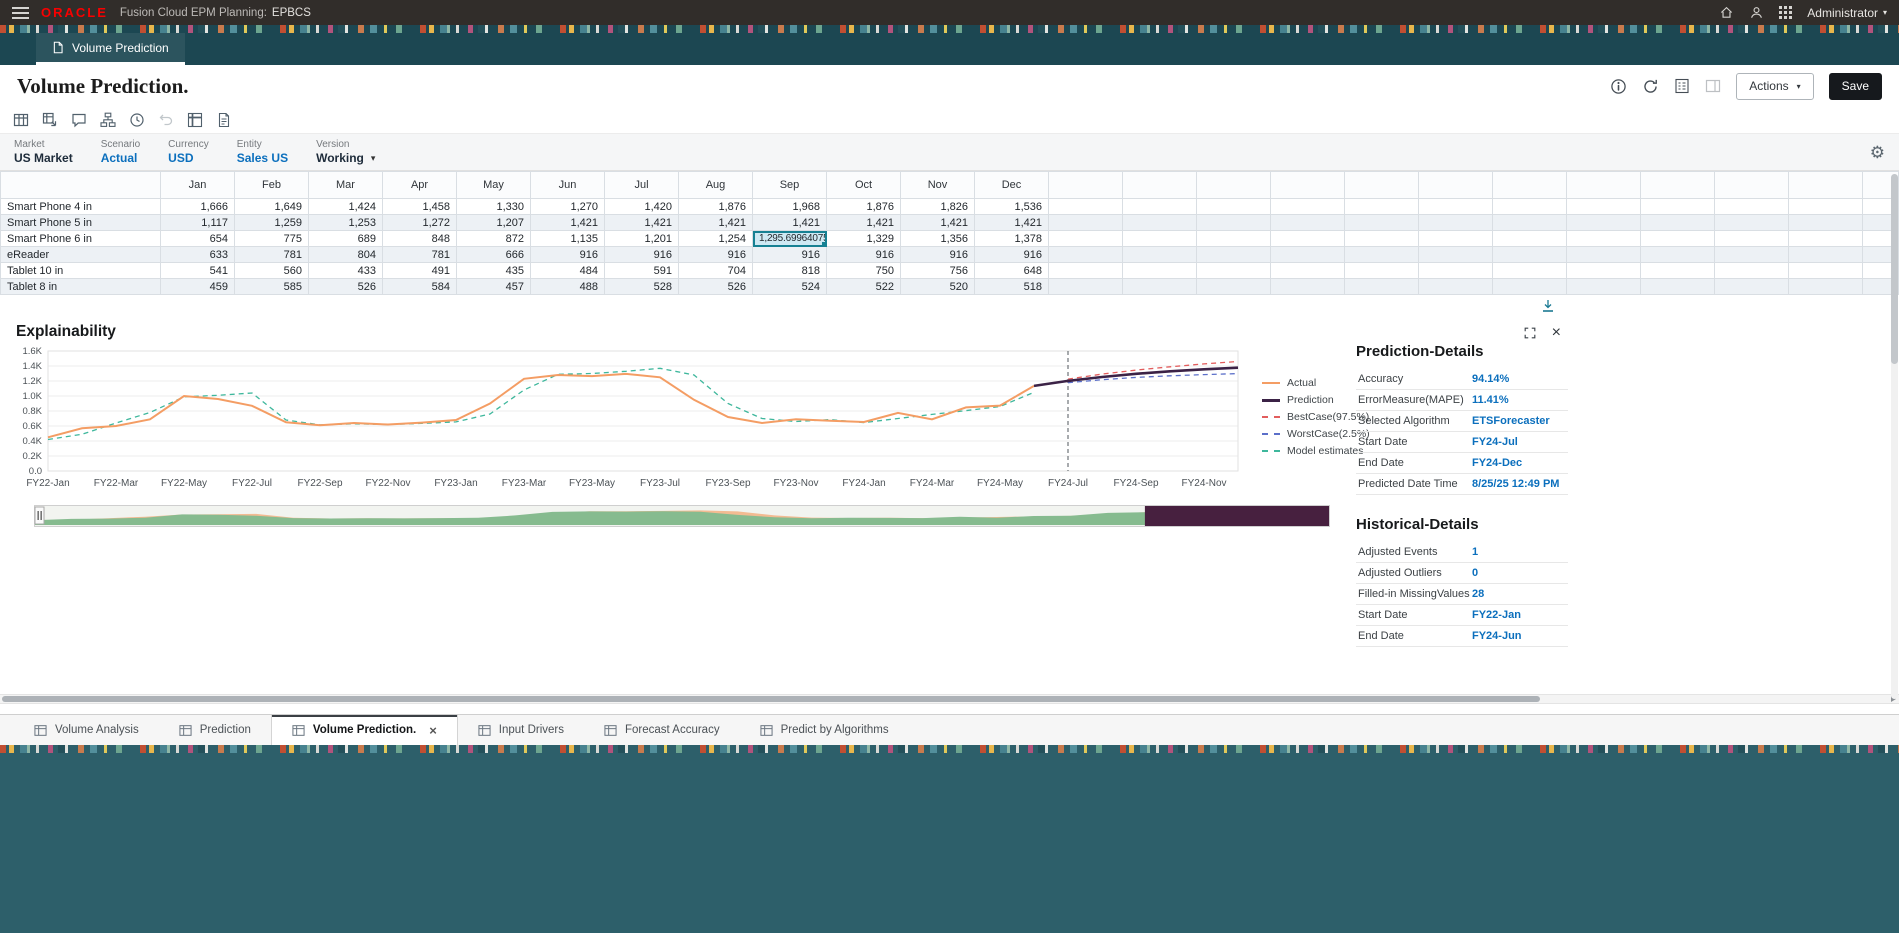  I want to click on row-header: Tablet 10 in, so click(80, 270).